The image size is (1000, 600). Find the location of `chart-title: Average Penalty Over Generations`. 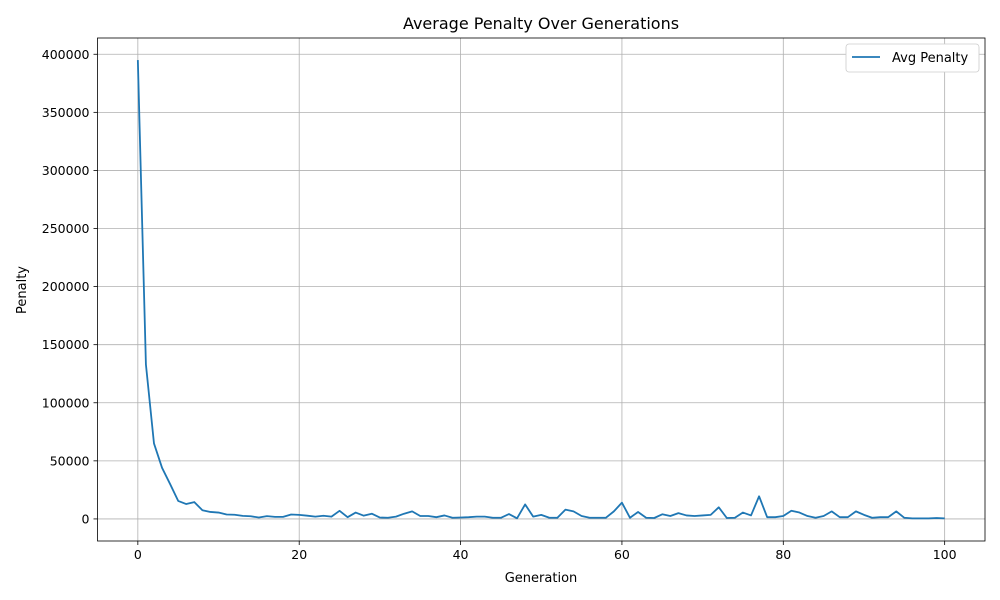

chart-title: Average Penalty Over Generations is located at coordinates (541, 23).